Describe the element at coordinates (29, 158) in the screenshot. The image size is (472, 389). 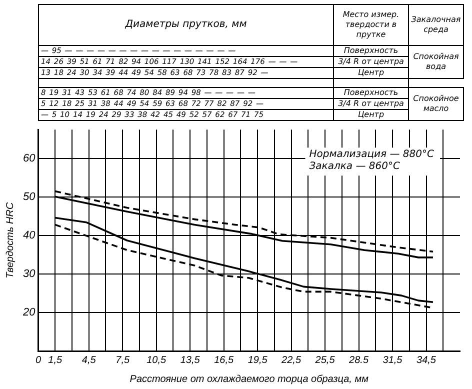
I see `y-tick-label: 60` at that location.